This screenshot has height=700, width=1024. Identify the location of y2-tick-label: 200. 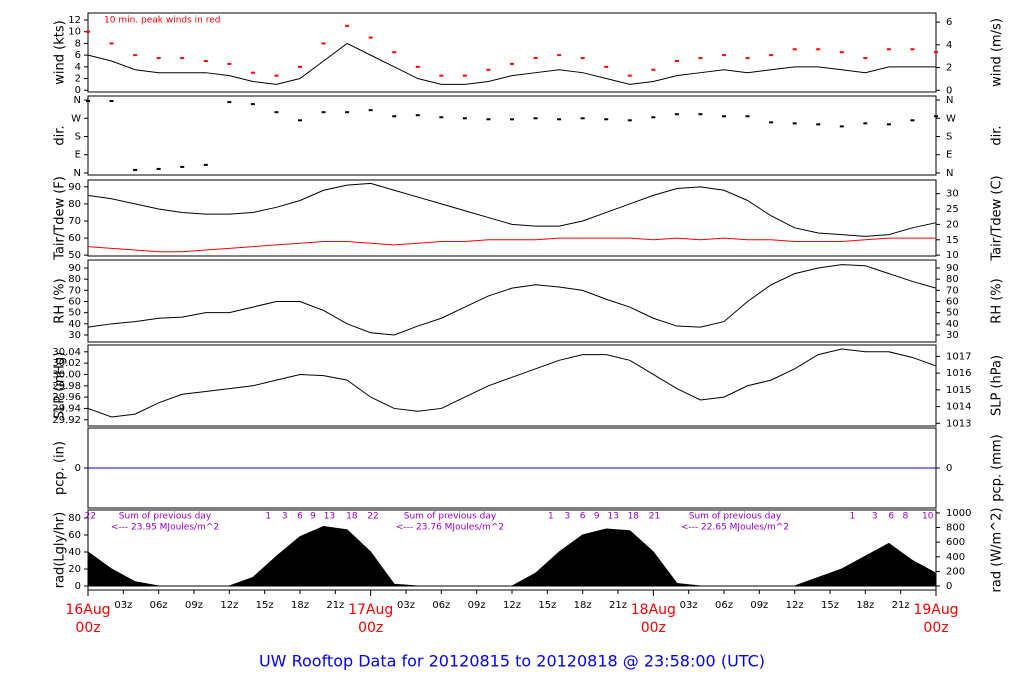
(955, 571).